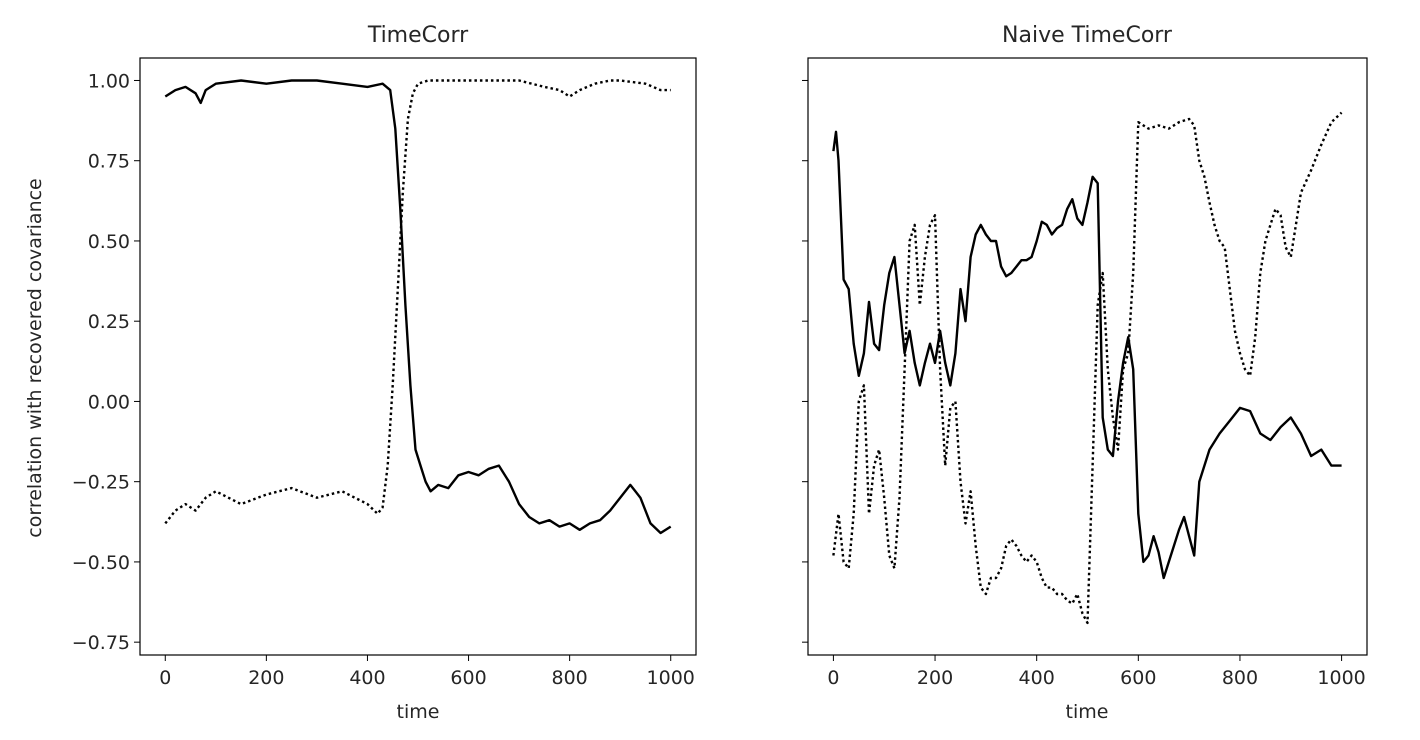 Image resolution: width=1420 pixels, height=740 pixels. I want to click on y-tick-label: 0.75, so click(109, 162).